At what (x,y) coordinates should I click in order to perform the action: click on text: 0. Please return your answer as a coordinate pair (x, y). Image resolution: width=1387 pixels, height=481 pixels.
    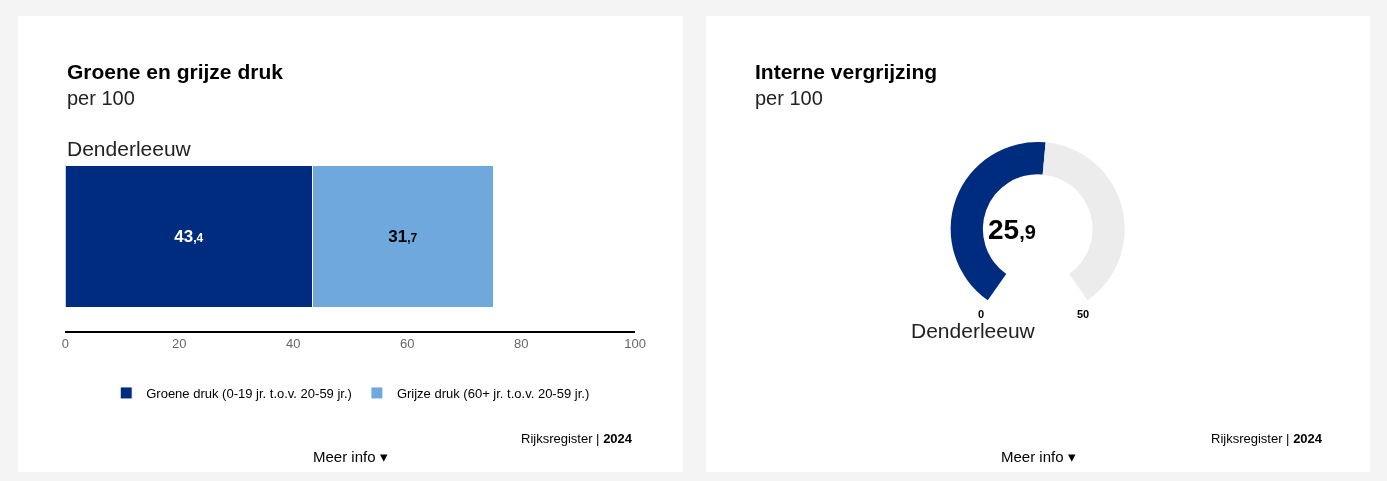
    Looking at the image, I should click on (981, 314).